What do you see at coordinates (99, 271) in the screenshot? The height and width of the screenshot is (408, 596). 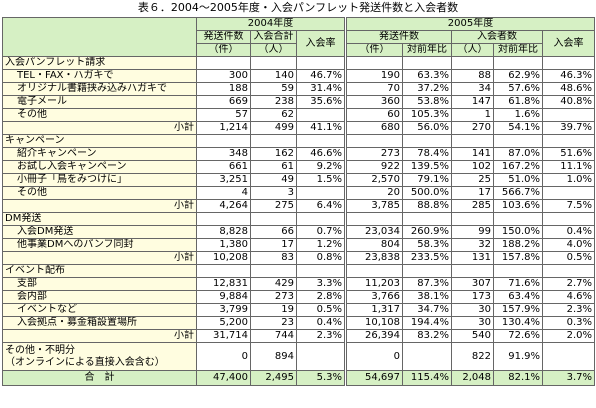 I see `section-title: イベント配布` at bounding box center [99, 271].